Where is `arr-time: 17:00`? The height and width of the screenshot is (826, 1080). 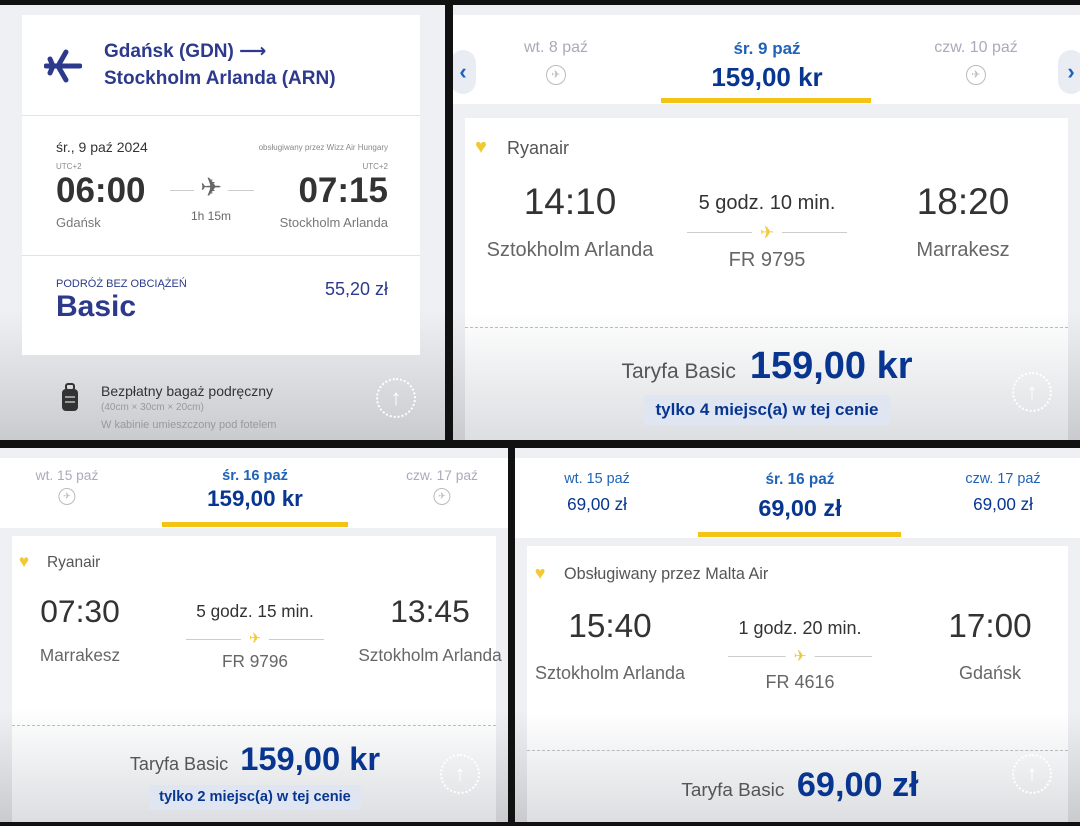 arr-time: 17:00 is located at coordinates (990, 626).